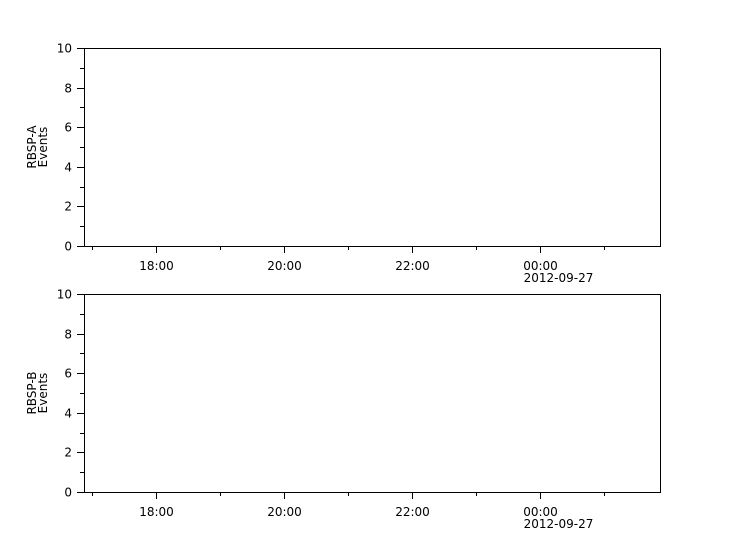  I want to click on y-axis-label: RBSP-A, so click(32, 147).